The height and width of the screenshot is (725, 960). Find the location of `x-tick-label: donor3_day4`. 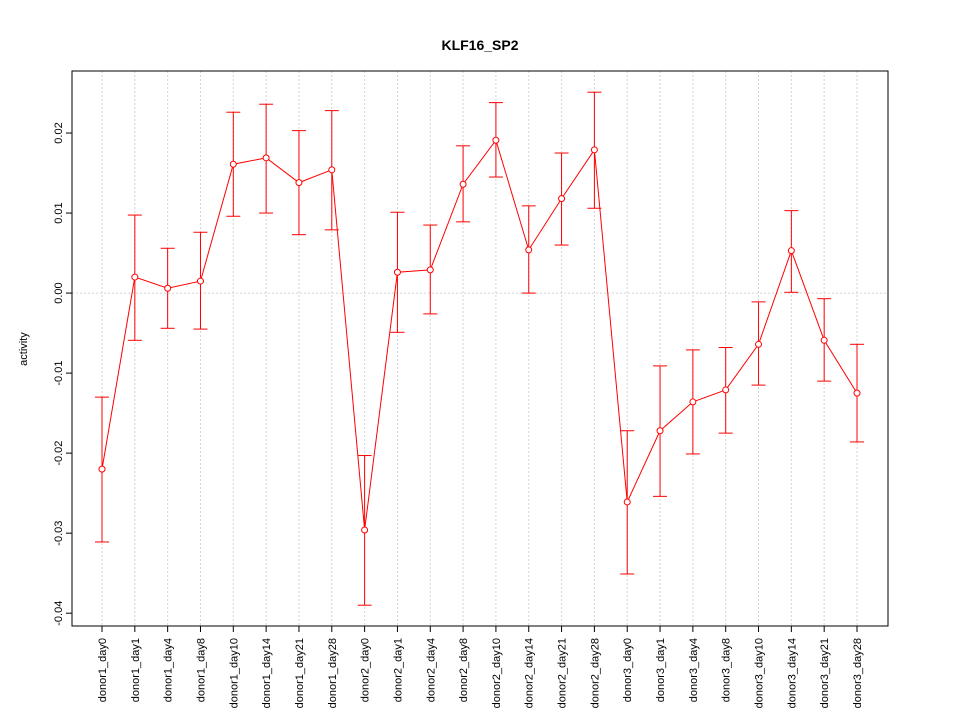

x-tick-label: donor3_day4 is located at coordinates (694, 670).